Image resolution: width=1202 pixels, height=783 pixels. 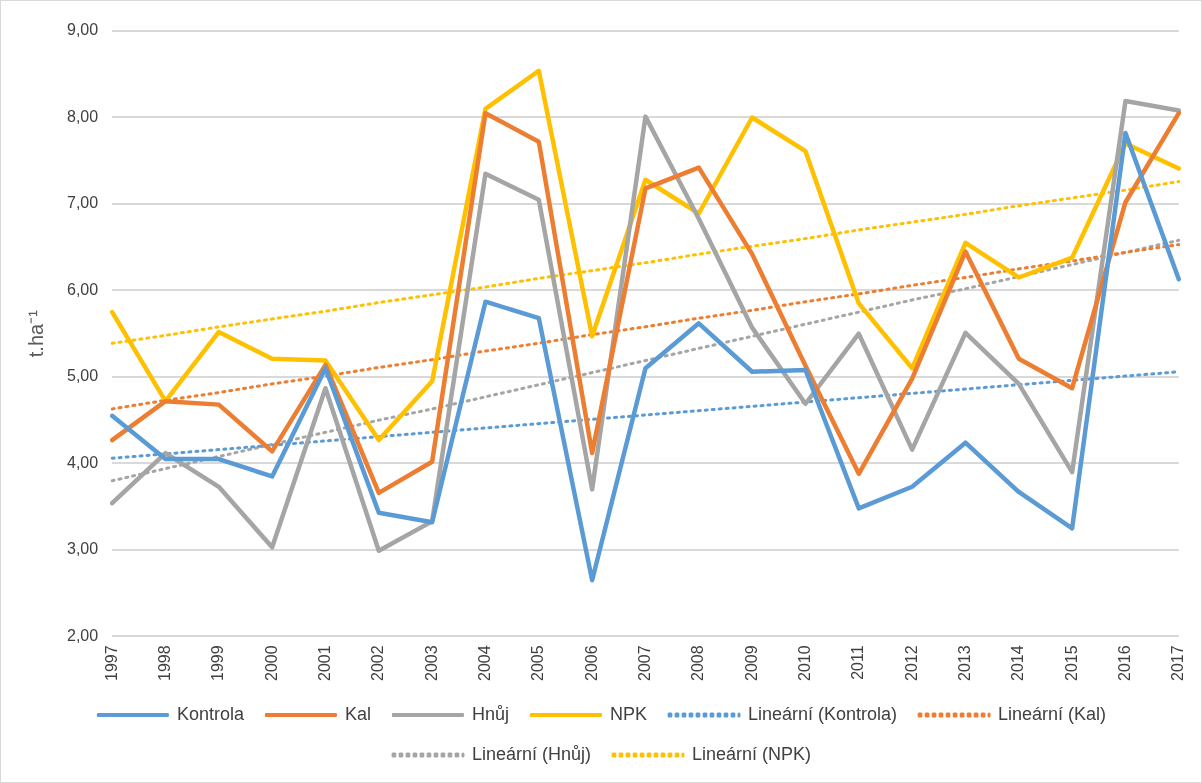 I want to click on x-tick-label: 2005, so click(x=538, y=663).